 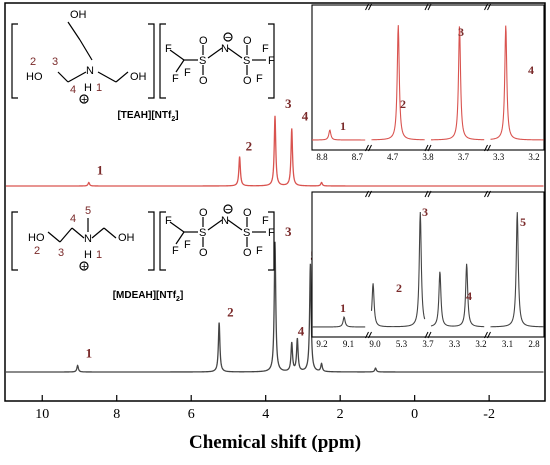 I want to click on inset-tick-label: 4.7, so click(x=393, y=157).